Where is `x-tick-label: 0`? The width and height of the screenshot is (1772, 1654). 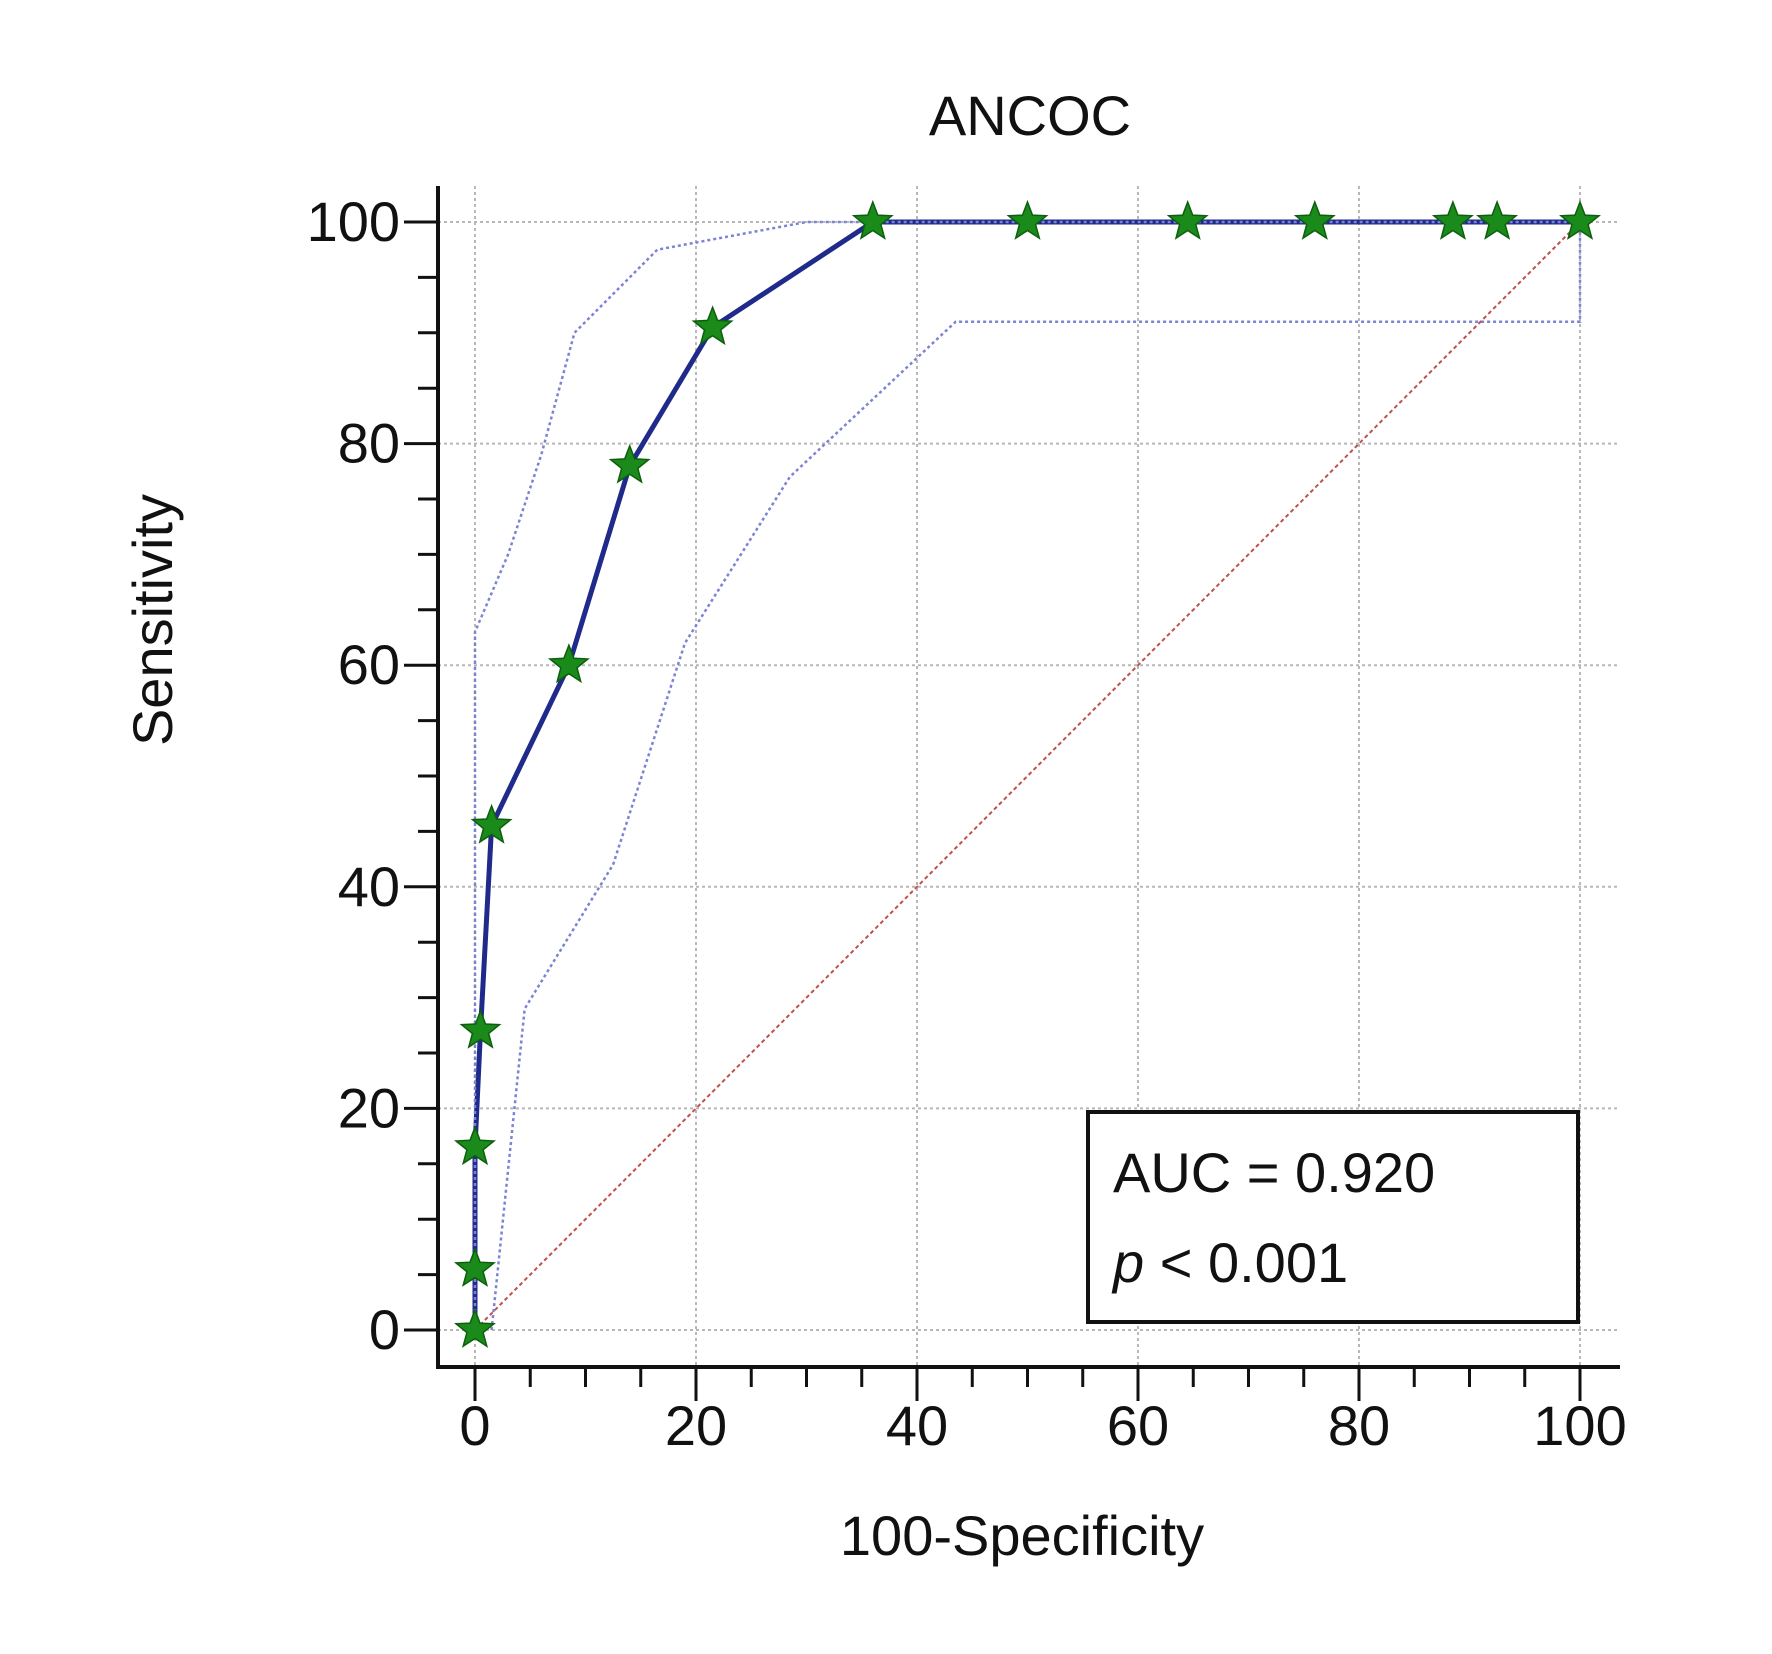
x-tick-label: 0 is located at coordinates (474, 1425).